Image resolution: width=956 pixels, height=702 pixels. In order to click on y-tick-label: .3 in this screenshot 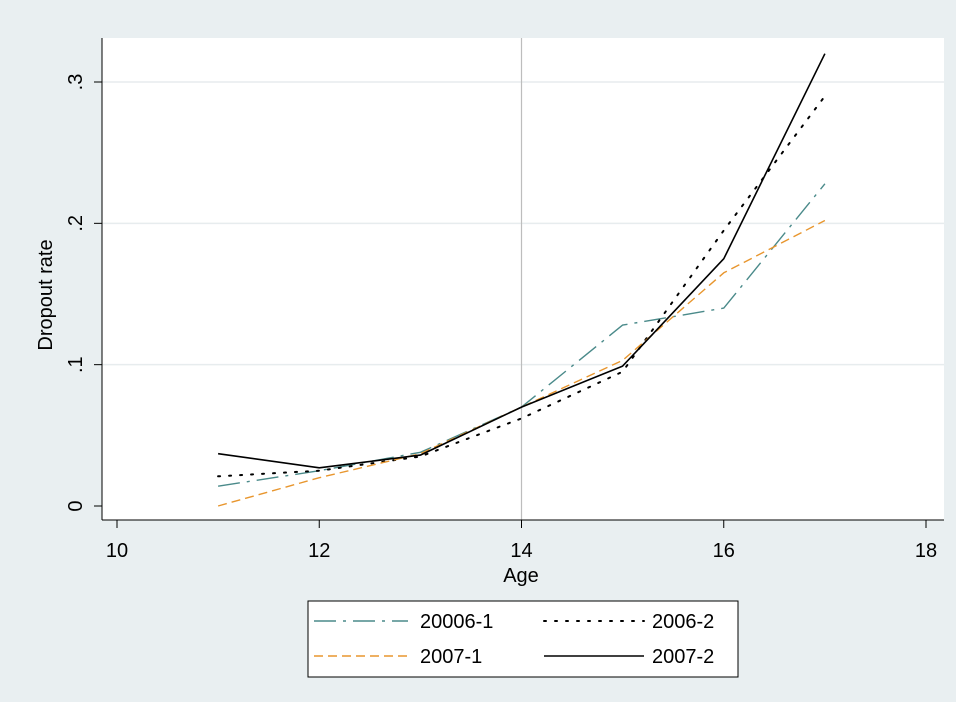, I will do `click(76, 82)`.